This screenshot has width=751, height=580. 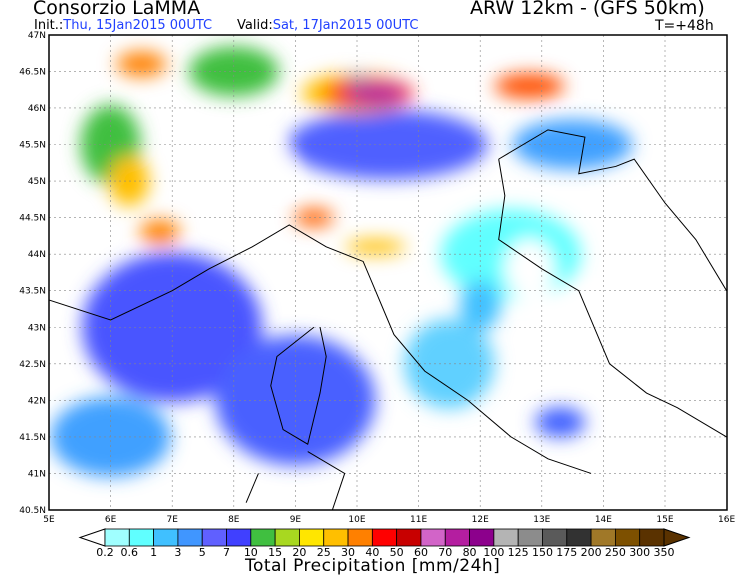 I want to click on lon-tick-label: 12E, so click(x=480, y=520).